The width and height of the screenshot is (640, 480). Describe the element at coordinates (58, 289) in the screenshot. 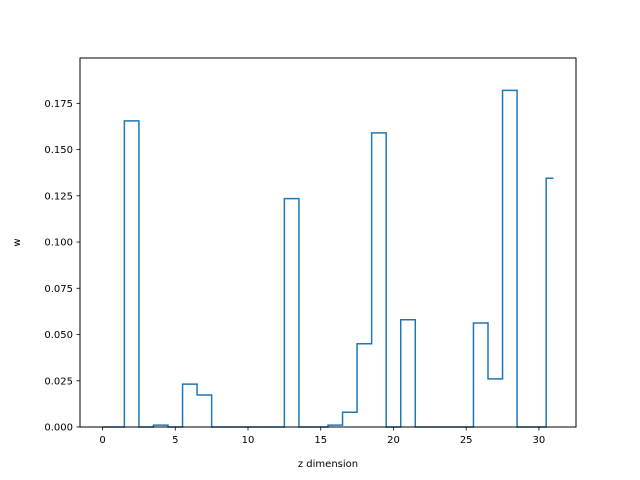

I see `y-tick-label: 0.075` at that location.